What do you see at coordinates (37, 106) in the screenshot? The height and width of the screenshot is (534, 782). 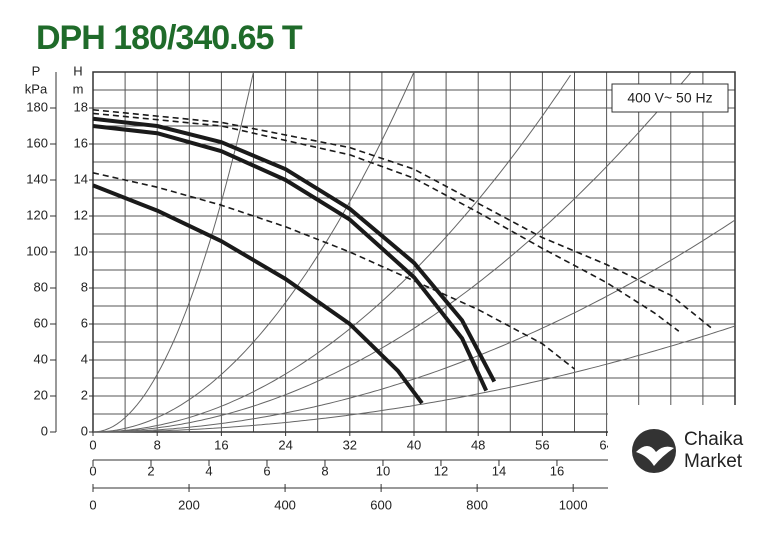 I see `y2-tick-label: 180` at bounding box center [37, 106].